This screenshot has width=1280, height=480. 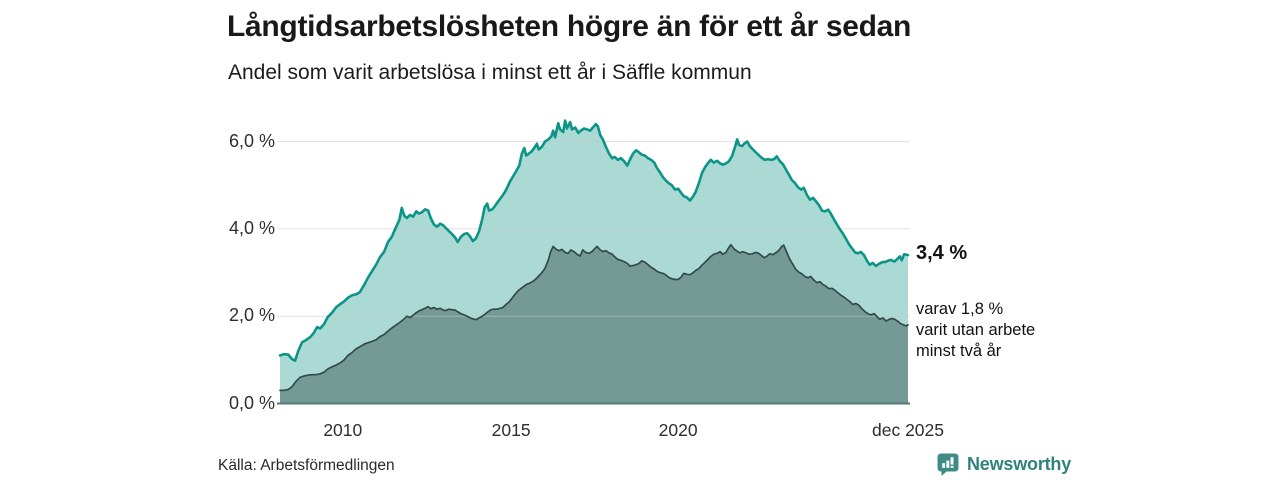 What do you see at coordinates (908, 430) in the screenshot?
I see `x-tick-label: dec 2025` at bounding box center [908, 430].